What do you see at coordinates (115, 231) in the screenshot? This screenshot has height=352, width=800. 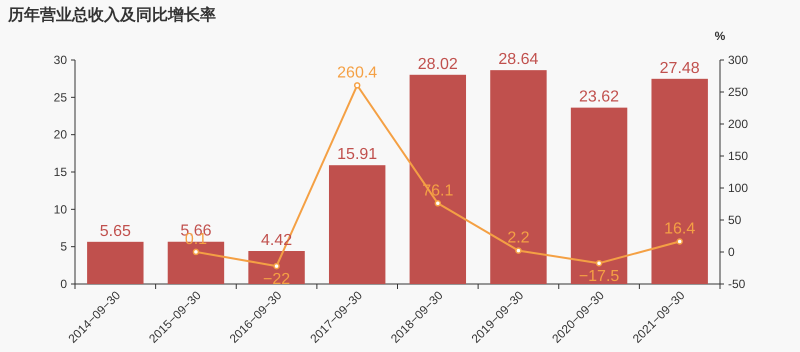 I see `data-label: 5.65` at bounding box center [115, 231].